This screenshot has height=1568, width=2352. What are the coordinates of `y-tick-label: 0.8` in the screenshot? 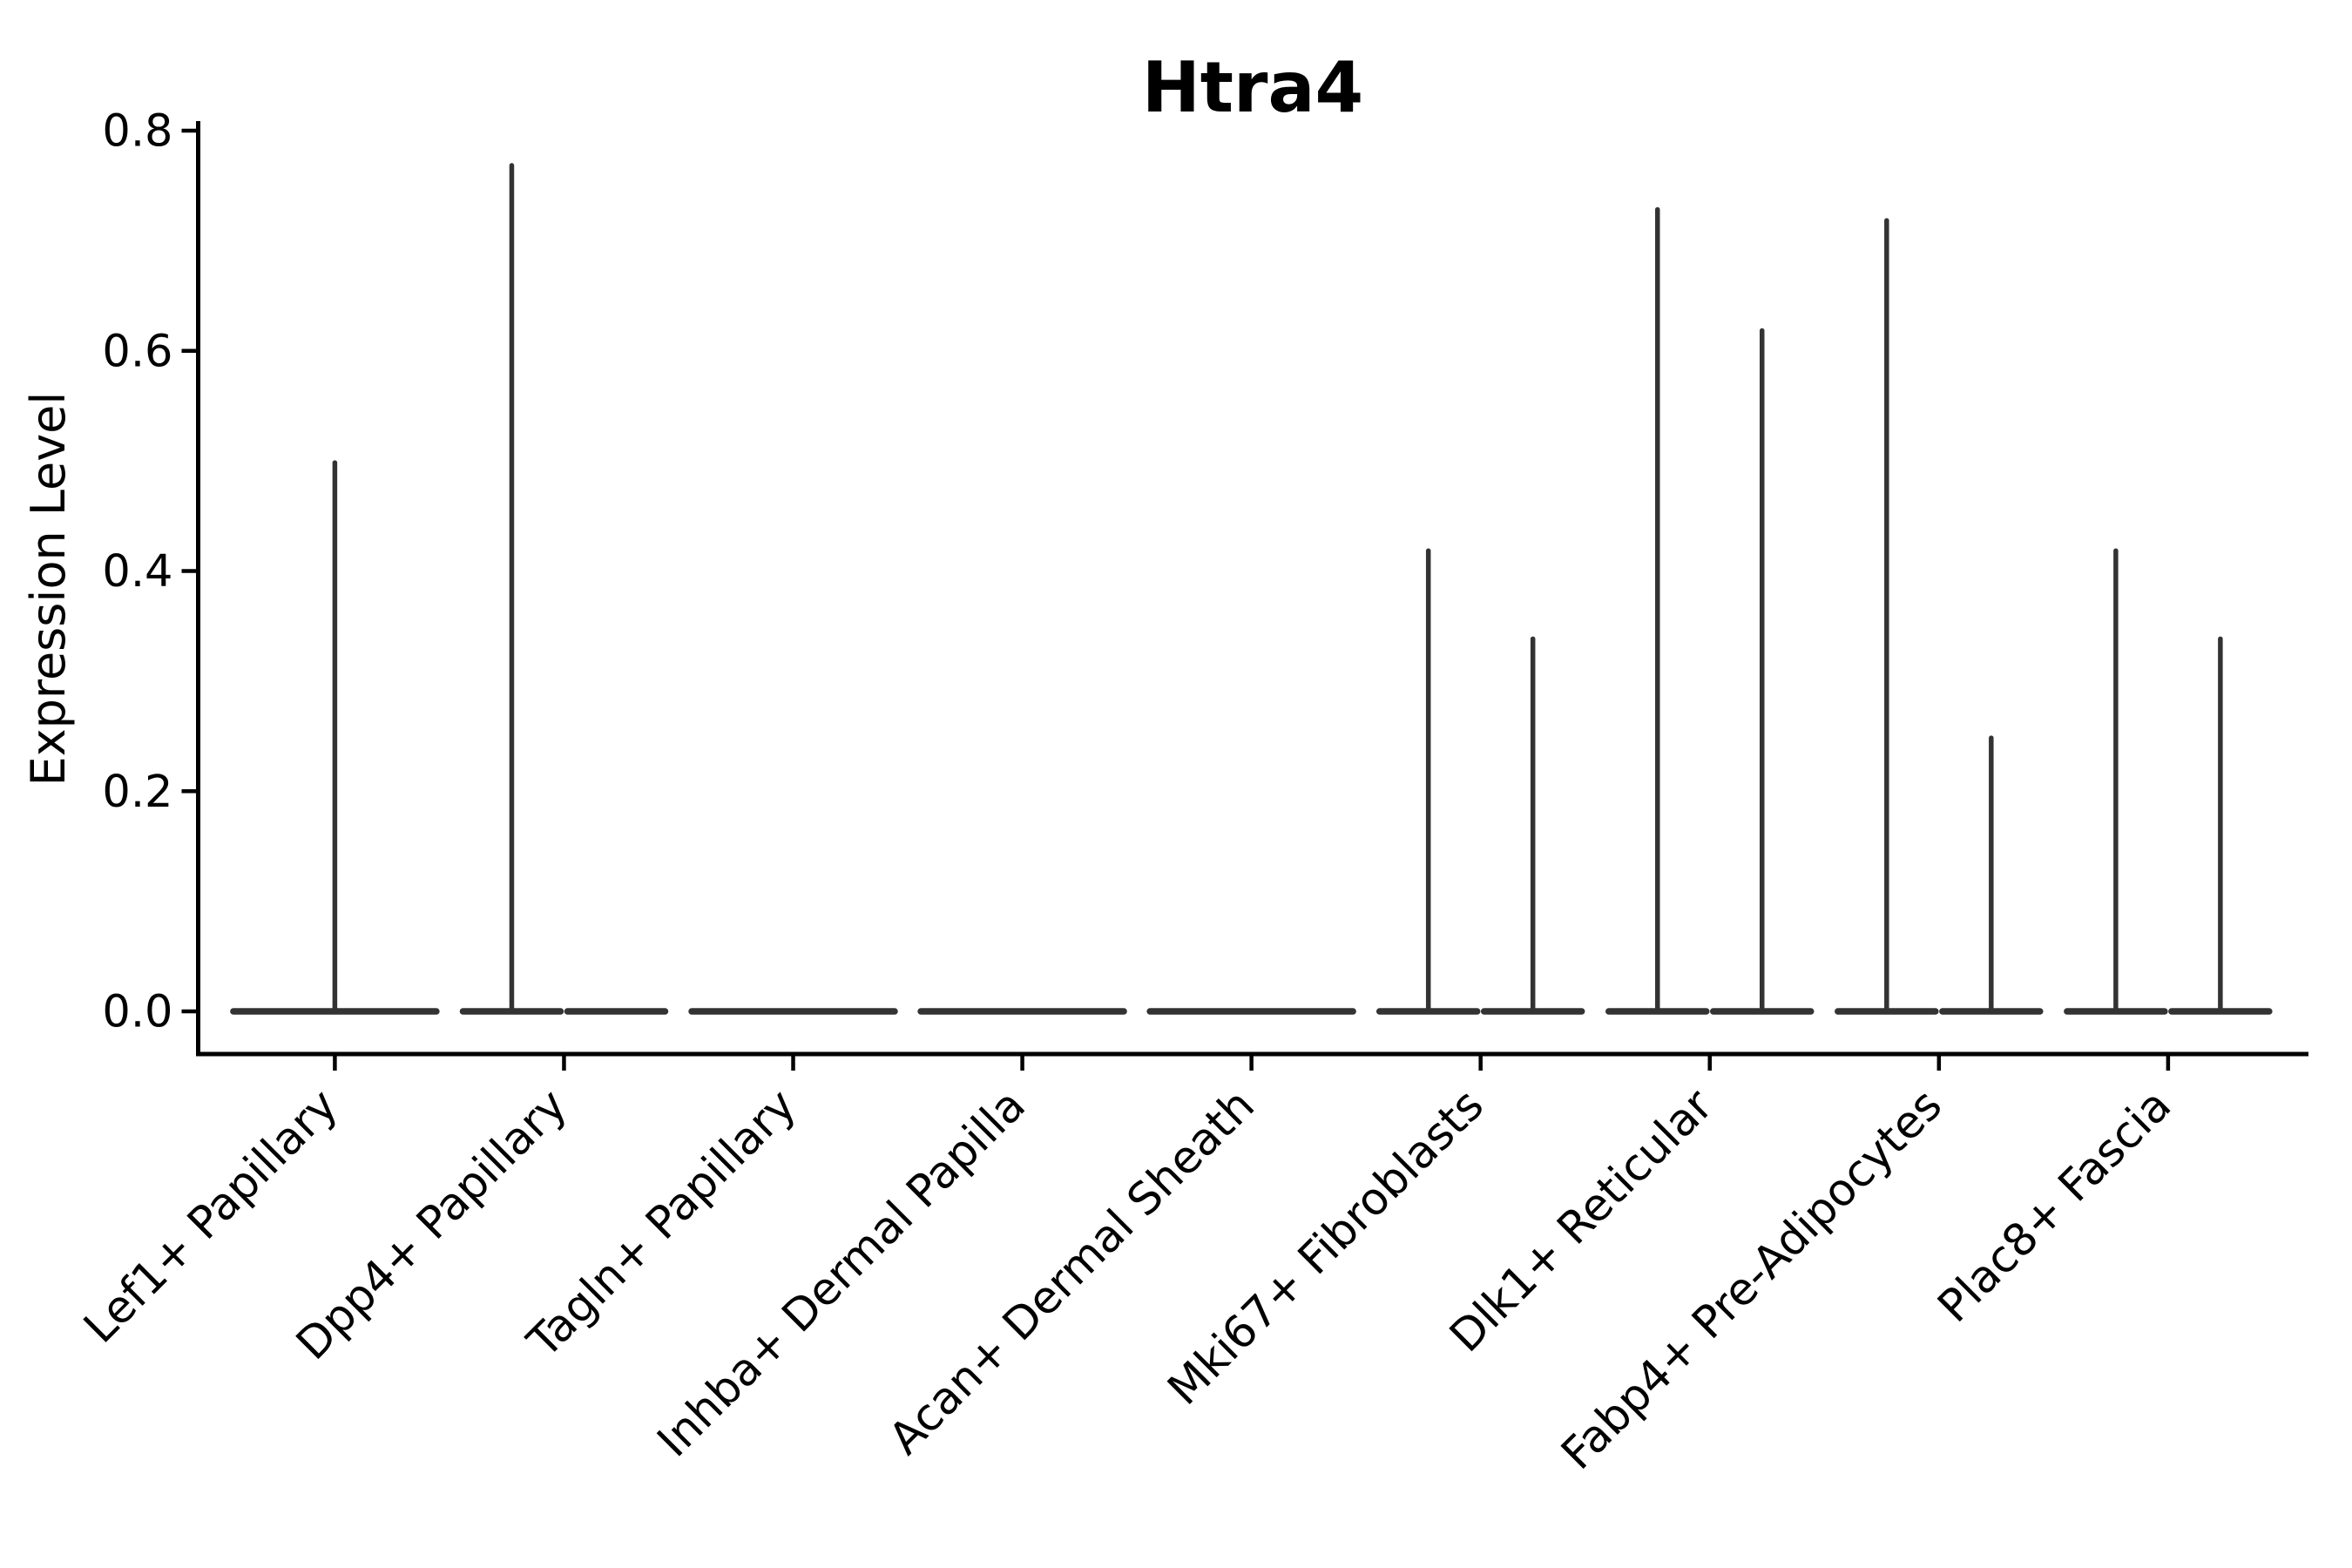 It's located at (137, 132).